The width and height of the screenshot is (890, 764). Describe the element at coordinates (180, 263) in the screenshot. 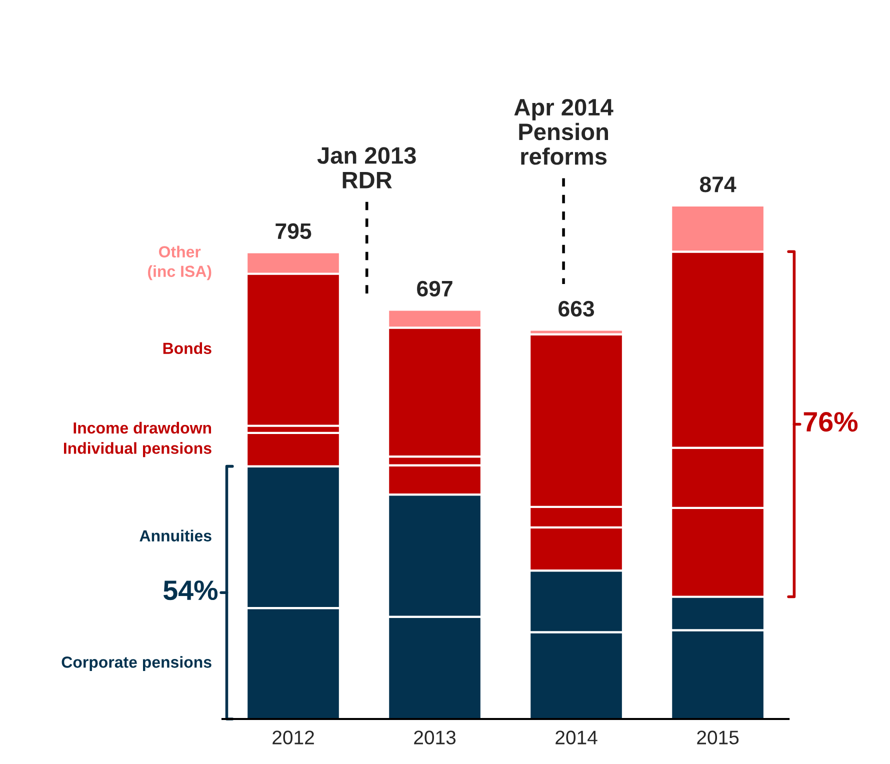

I see `text: Other (inc ISA)` at that location.